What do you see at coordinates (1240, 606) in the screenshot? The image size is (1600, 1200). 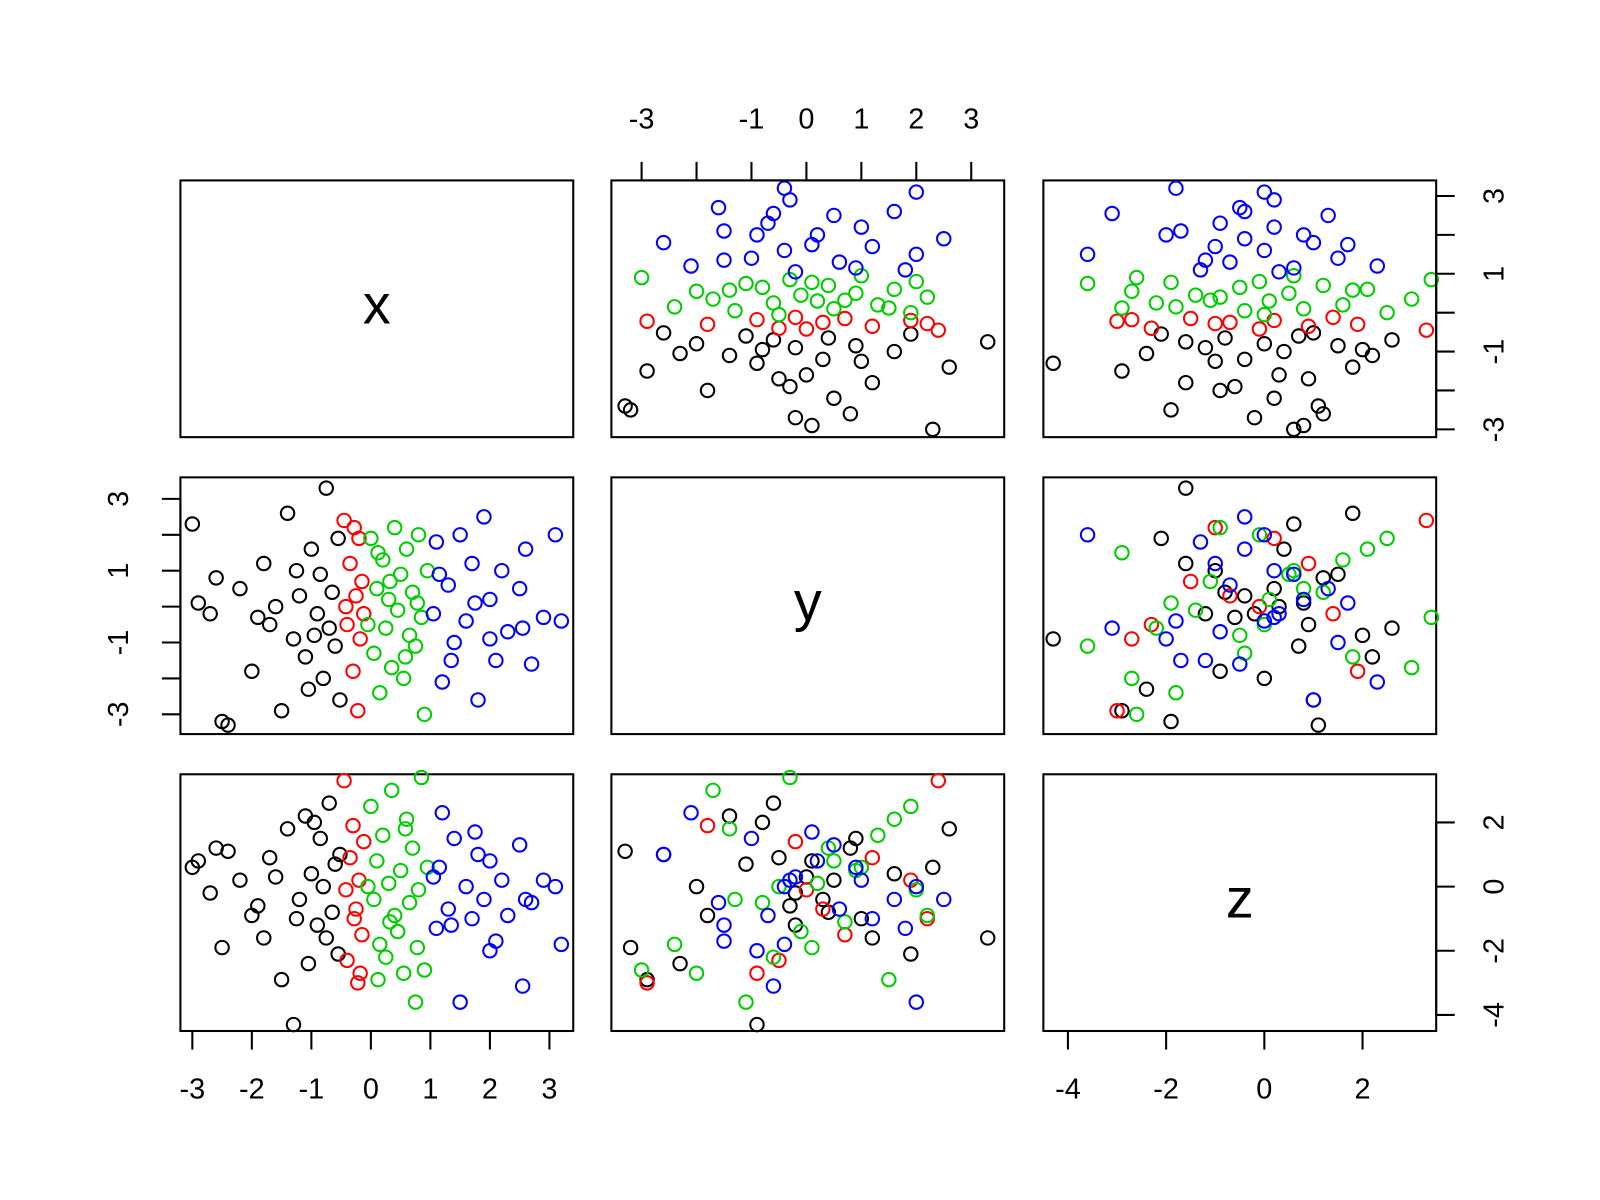 I see `panel-frame` at bounding box center [1240, 606].